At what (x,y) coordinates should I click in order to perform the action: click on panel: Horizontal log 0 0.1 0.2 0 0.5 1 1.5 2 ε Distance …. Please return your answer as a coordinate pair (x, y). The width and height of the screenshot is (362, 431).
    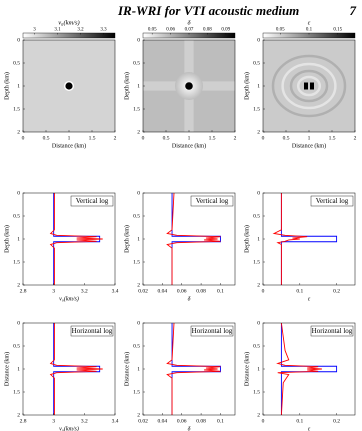
    Looking at the image, I should click on (299, 375).